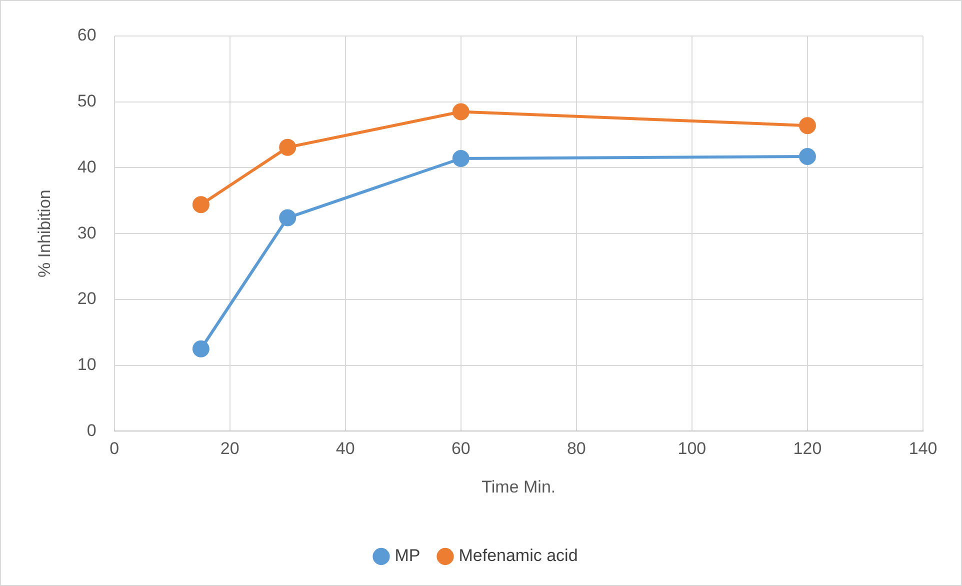 The height and width of the screenshot is (586, 962). I want to click on x-axis-title: Time Min., so click(519, 486).